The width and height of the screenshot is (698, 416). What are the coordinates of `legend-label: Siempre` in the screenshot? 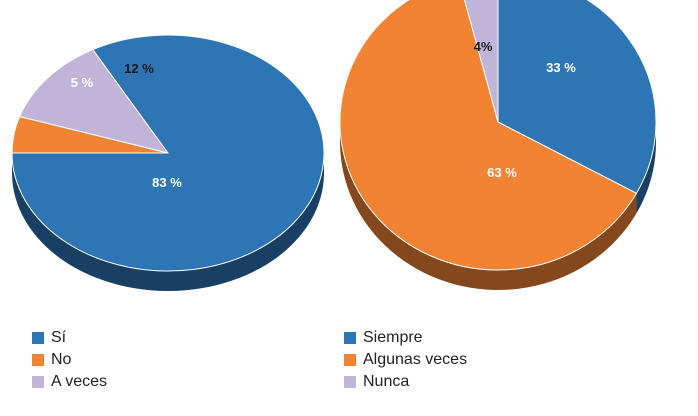 It's located at (393, 337).